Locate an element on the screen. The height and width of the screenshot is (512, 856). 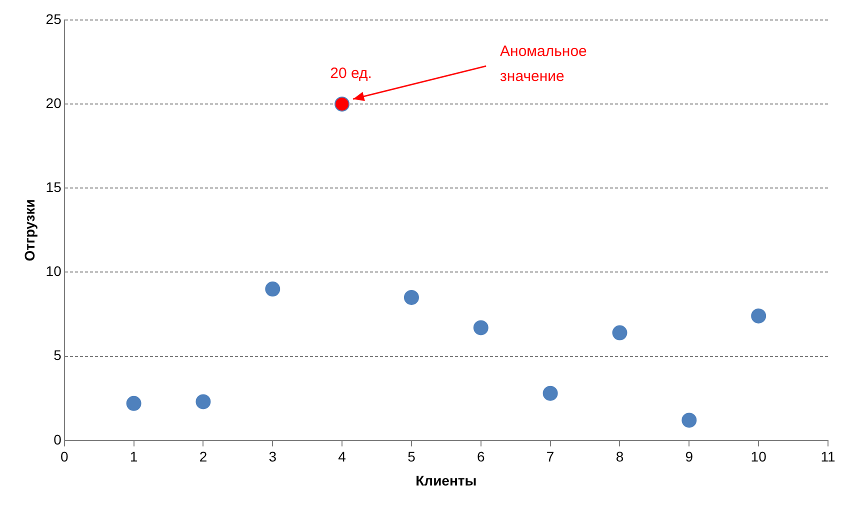
y-tick-label: 10 is located at coordinates (54, 271).